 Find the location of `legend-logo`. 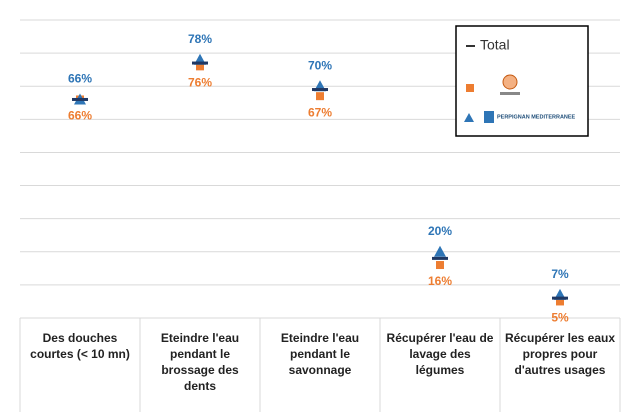

legend-logo is located at coordinates (510, 84).